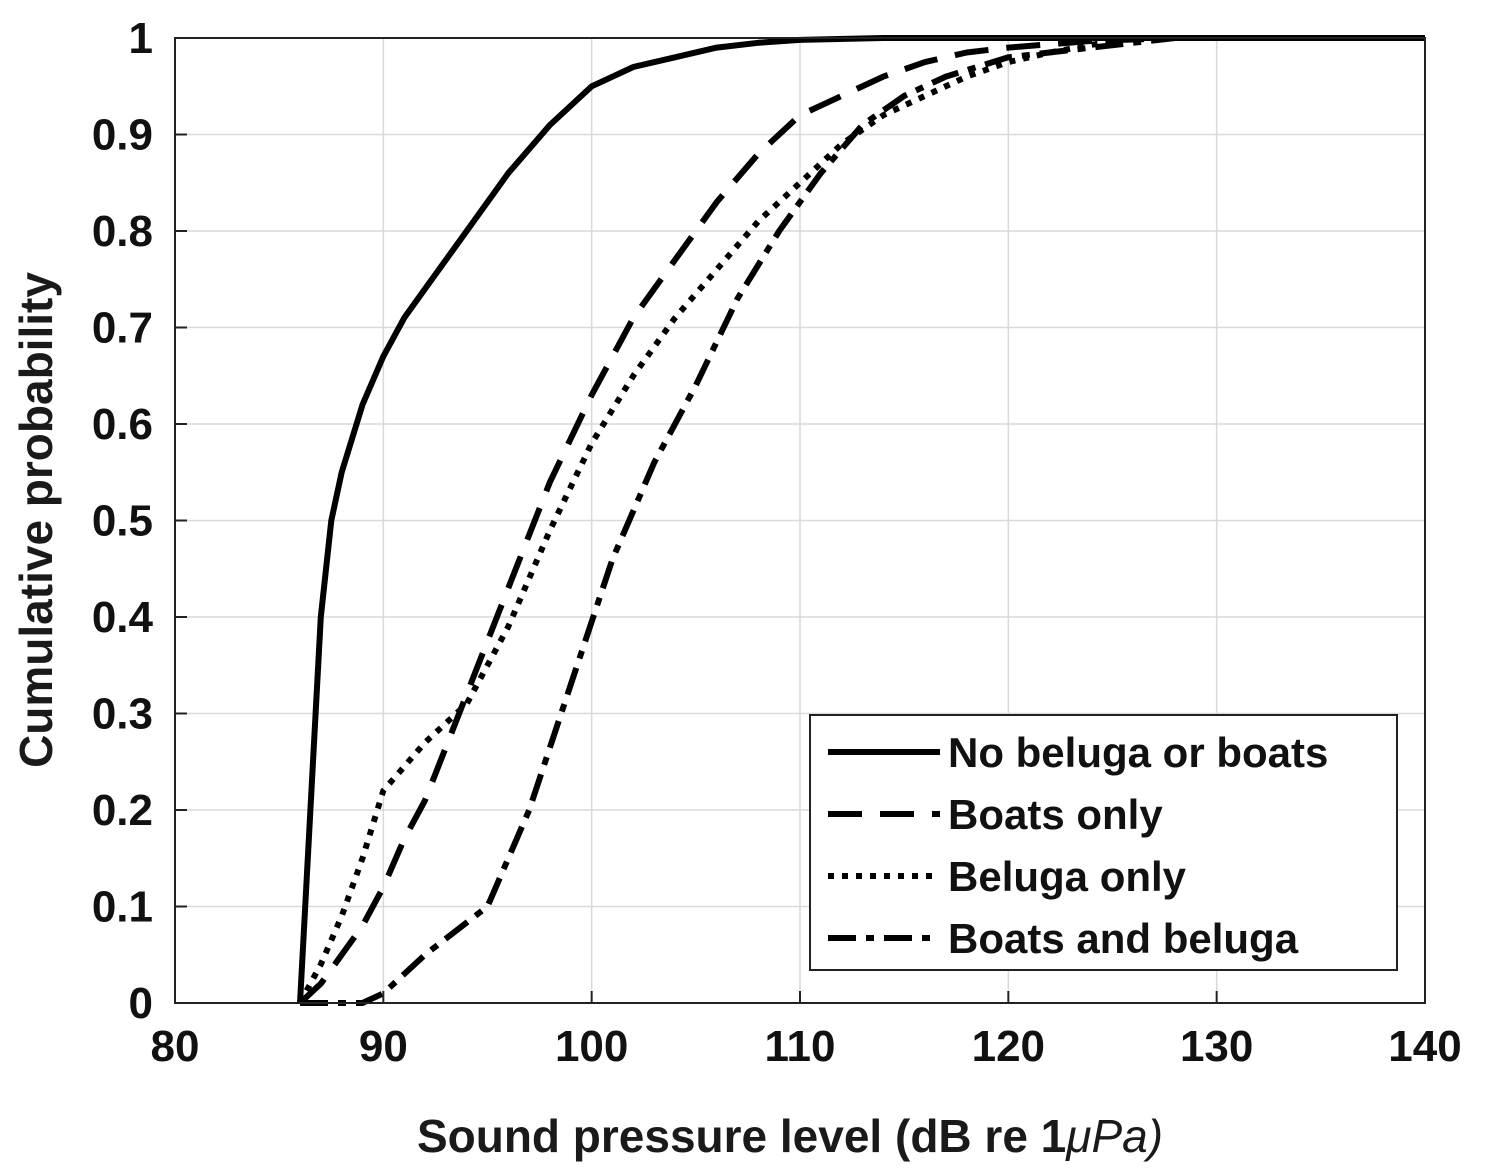  What do you see at coordinates (141, 1003) in the screenshot?
I see `y-tick-label: 0` at bounding box center [141, 1003].